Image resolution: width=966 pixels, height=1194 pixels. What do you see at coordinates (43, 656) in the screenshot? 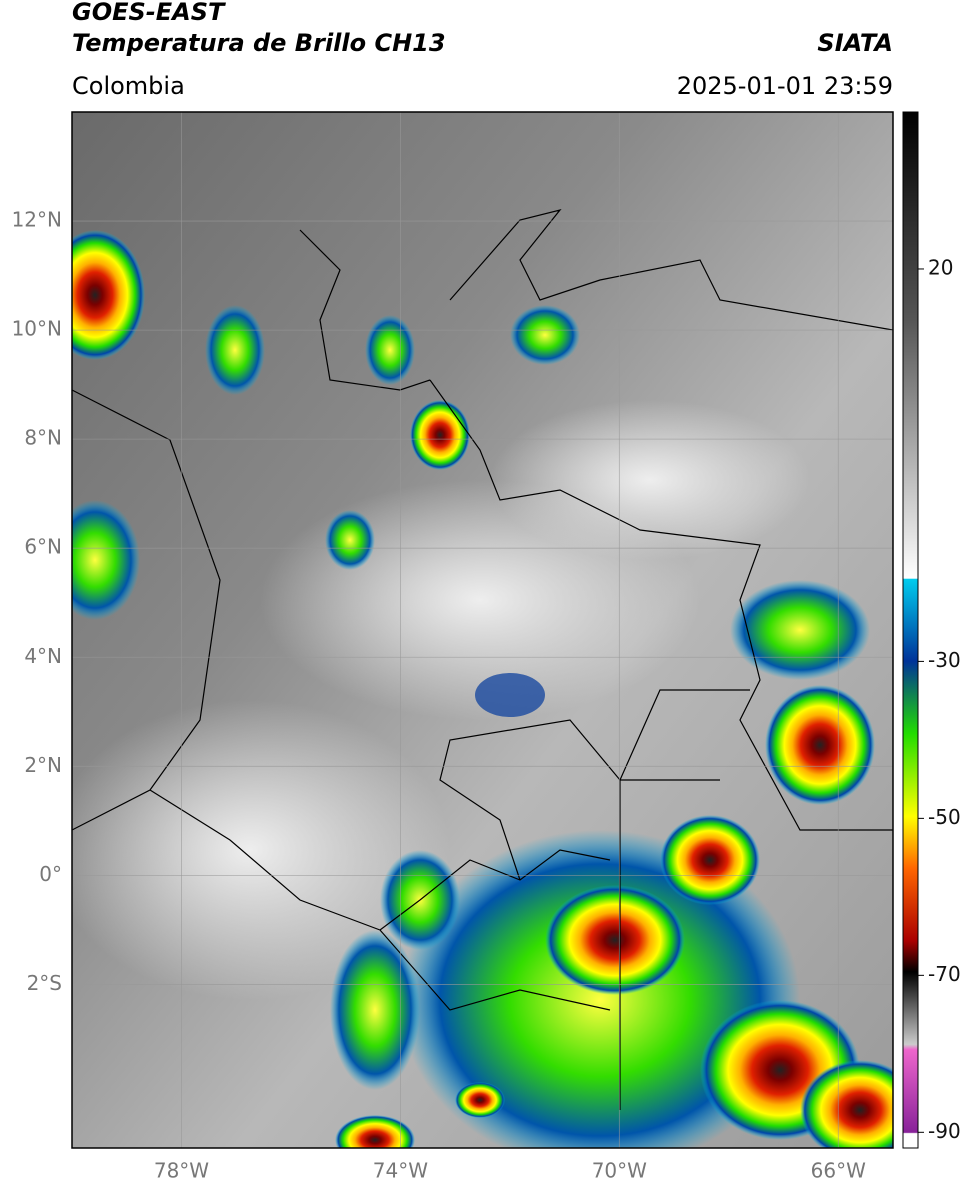
I see `lat-tick-label: 4°N` at bounding box center [43, 656].